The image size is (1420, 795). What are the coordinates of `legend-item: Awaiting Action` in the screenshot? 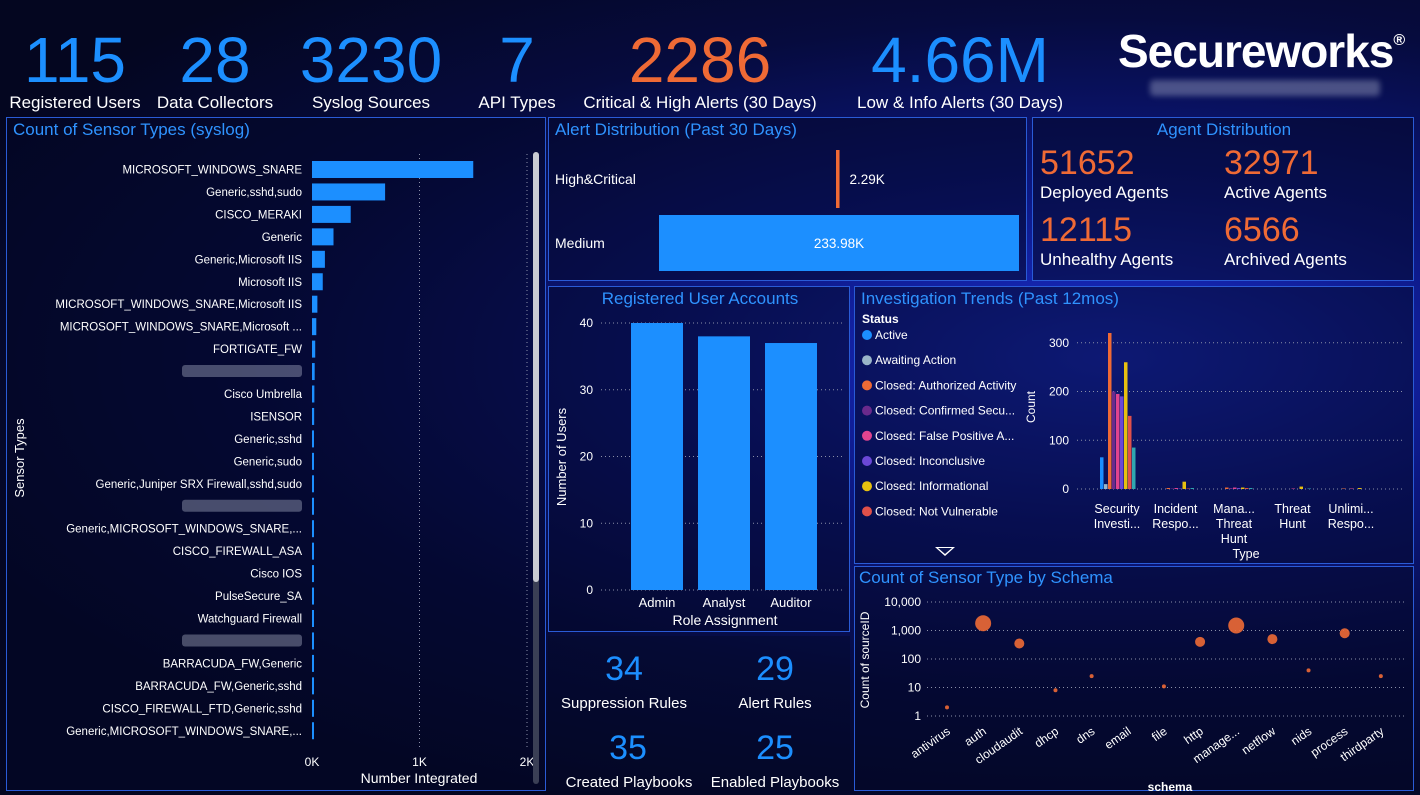 It's located at (915, 360).